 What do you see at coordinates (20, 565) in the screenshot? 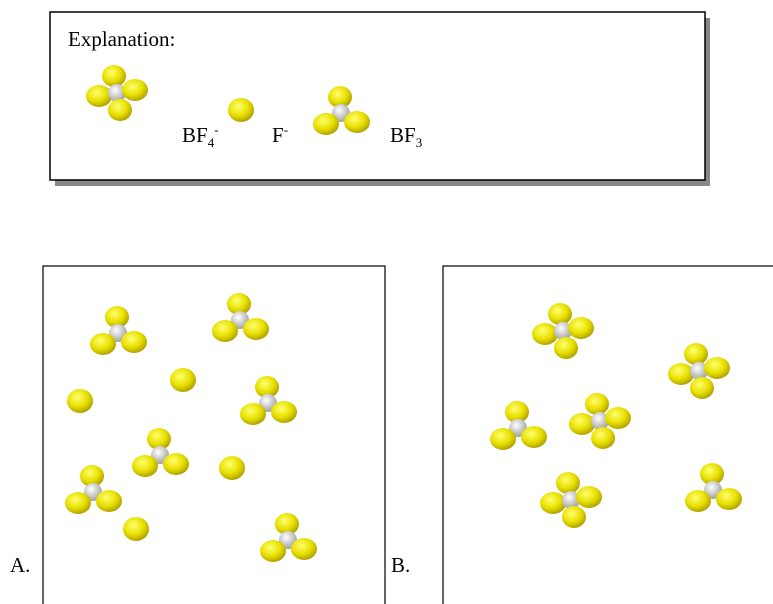
I see `panel-label: A.` at bounding box center [20, 565].